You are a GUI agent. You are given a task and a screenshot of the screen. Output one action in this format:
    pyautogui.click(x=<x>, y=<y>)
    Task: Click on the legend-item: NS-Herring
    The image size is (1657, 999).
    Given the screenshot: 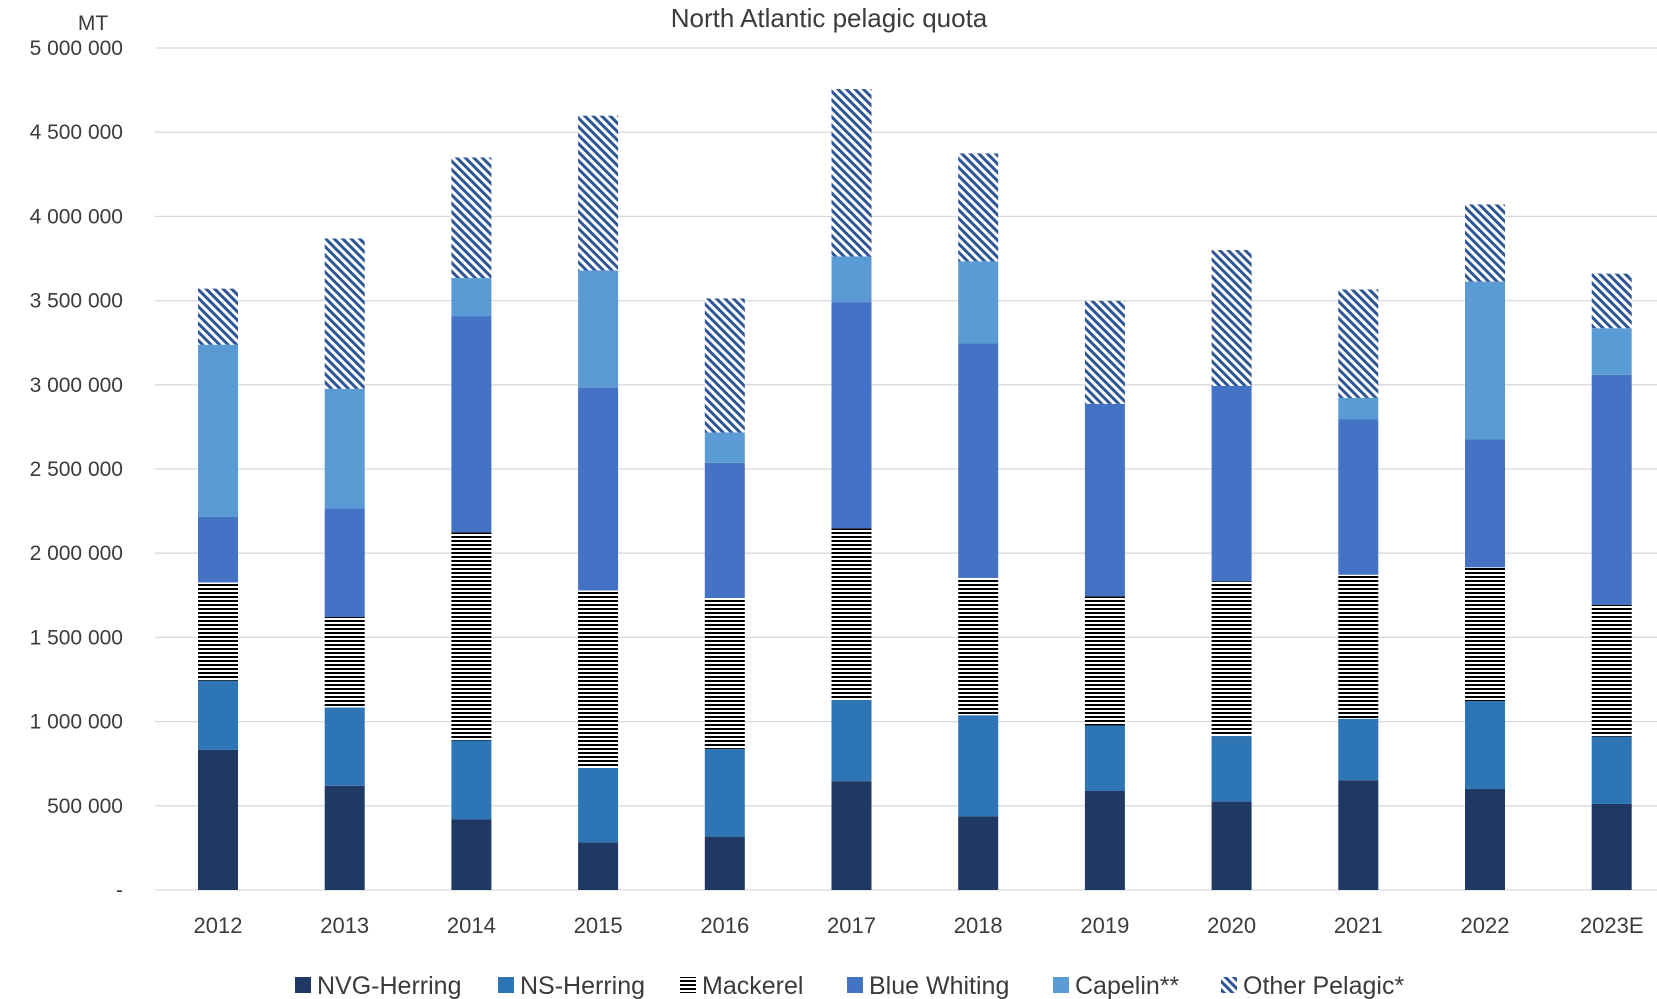 What is the action you would take?
    pyautogui.click(x=571, y=985)
    